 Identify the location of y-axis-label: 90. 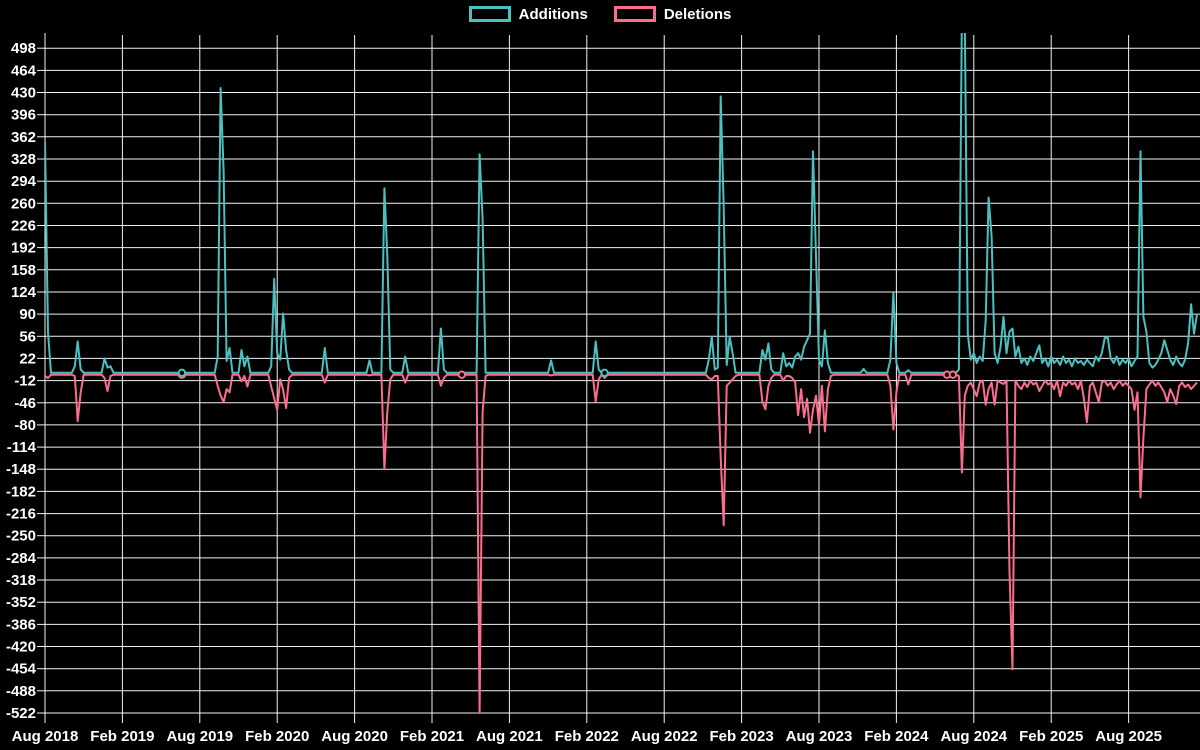
(27, 314).